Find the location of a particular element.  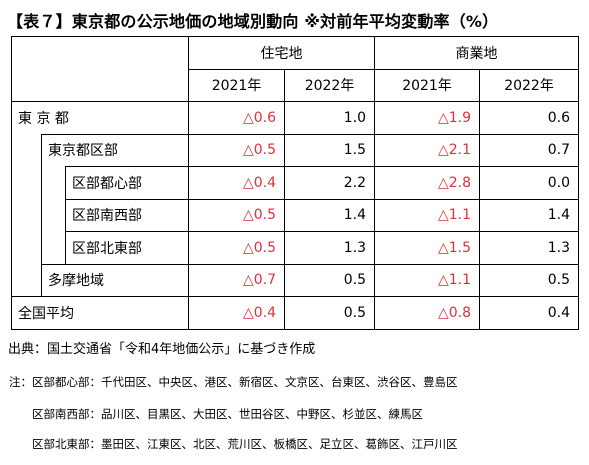

note-line: 区部北東部：墨田区、江東区、北区、荒川区、板橋区、足立区、葛飾区、江戸川区 is located at coordinates (245, 444).